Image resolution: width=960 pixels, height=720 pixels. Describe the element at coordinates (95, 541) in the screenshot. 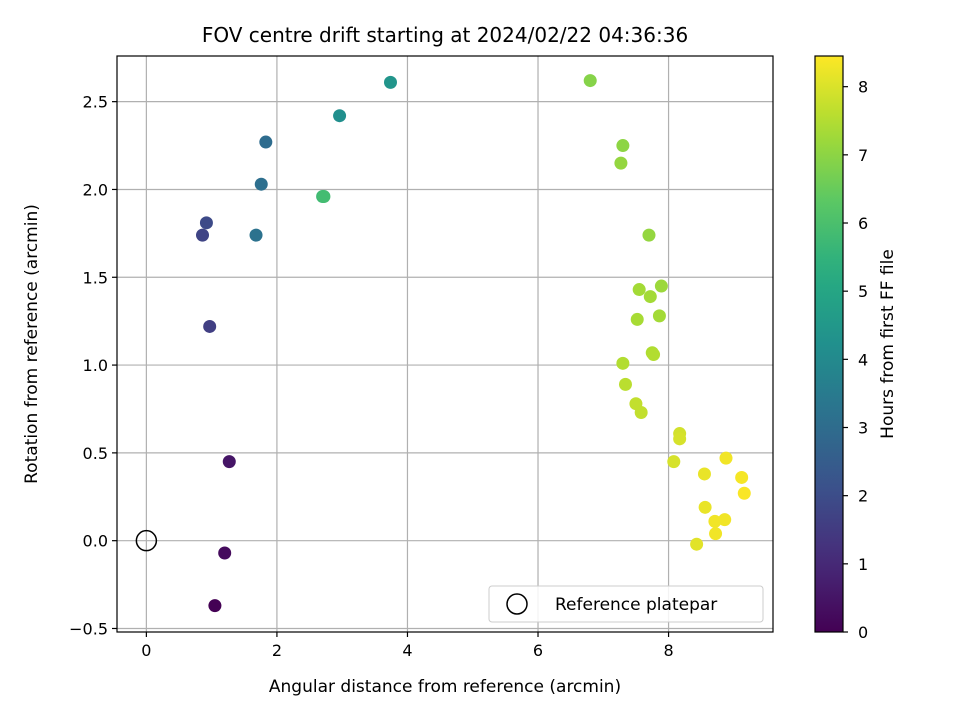

I see `y-tick-label: 0.0` at that location.